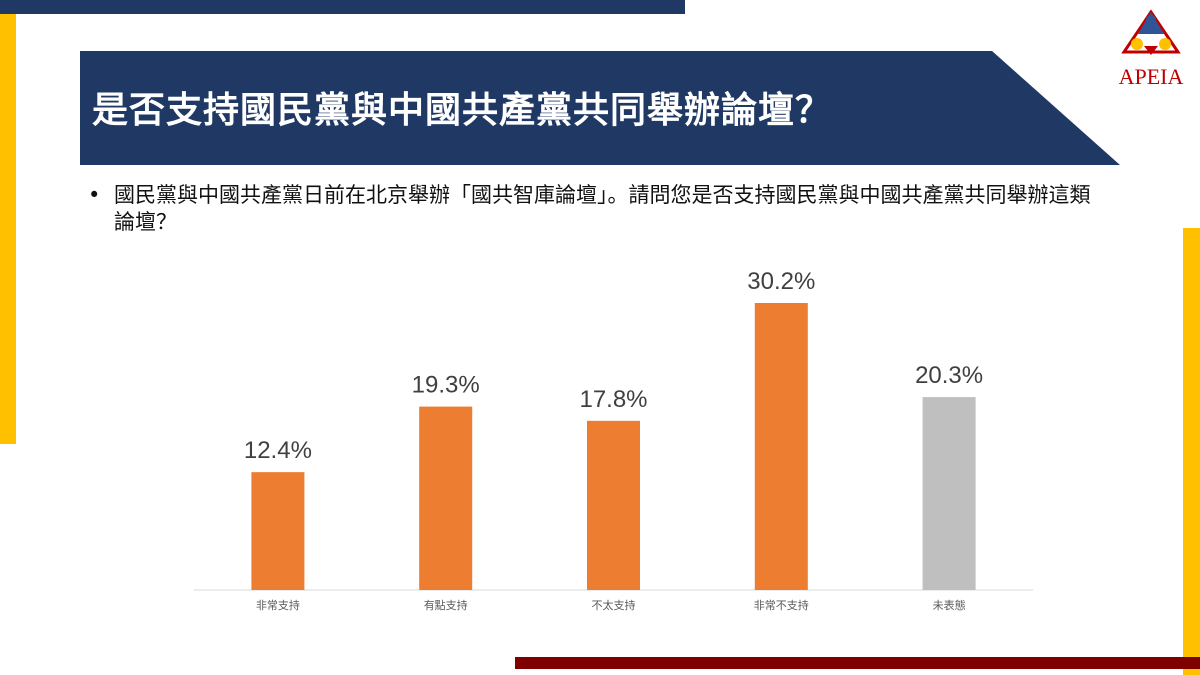  I want to click on category-label-5: 未表態, so click(949, 605).